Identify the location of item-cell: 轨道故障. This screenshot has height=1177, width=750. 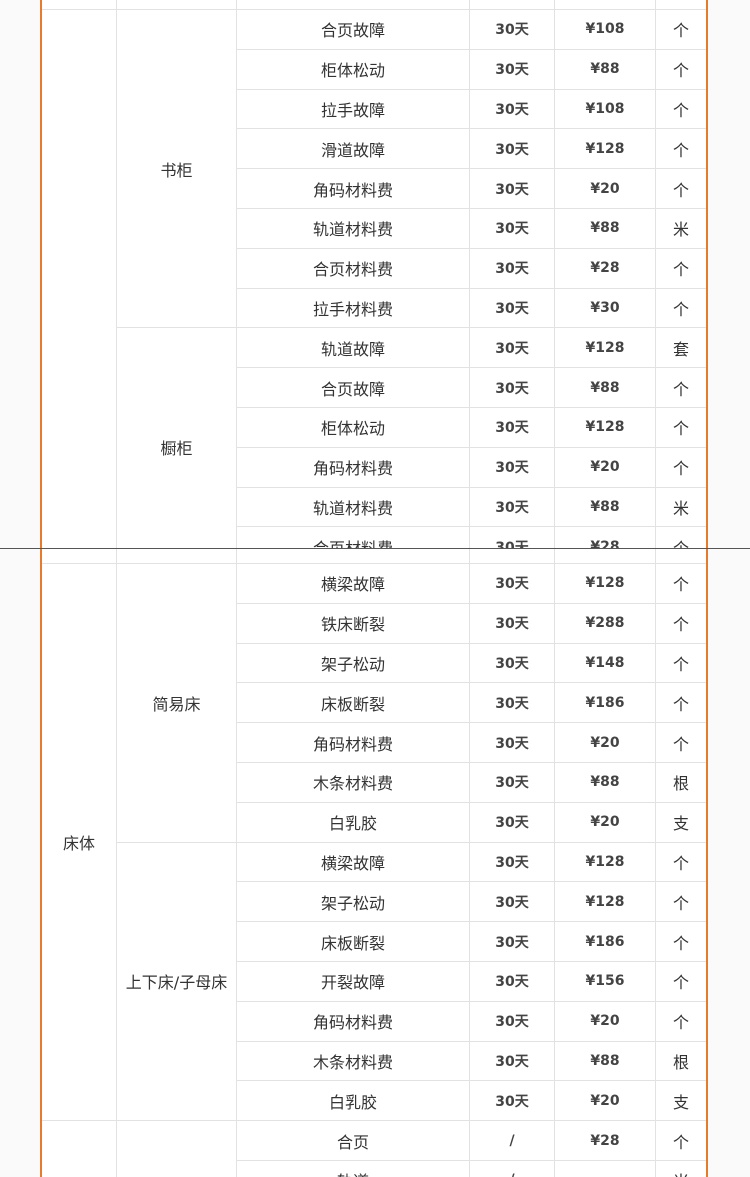
(353, 348).